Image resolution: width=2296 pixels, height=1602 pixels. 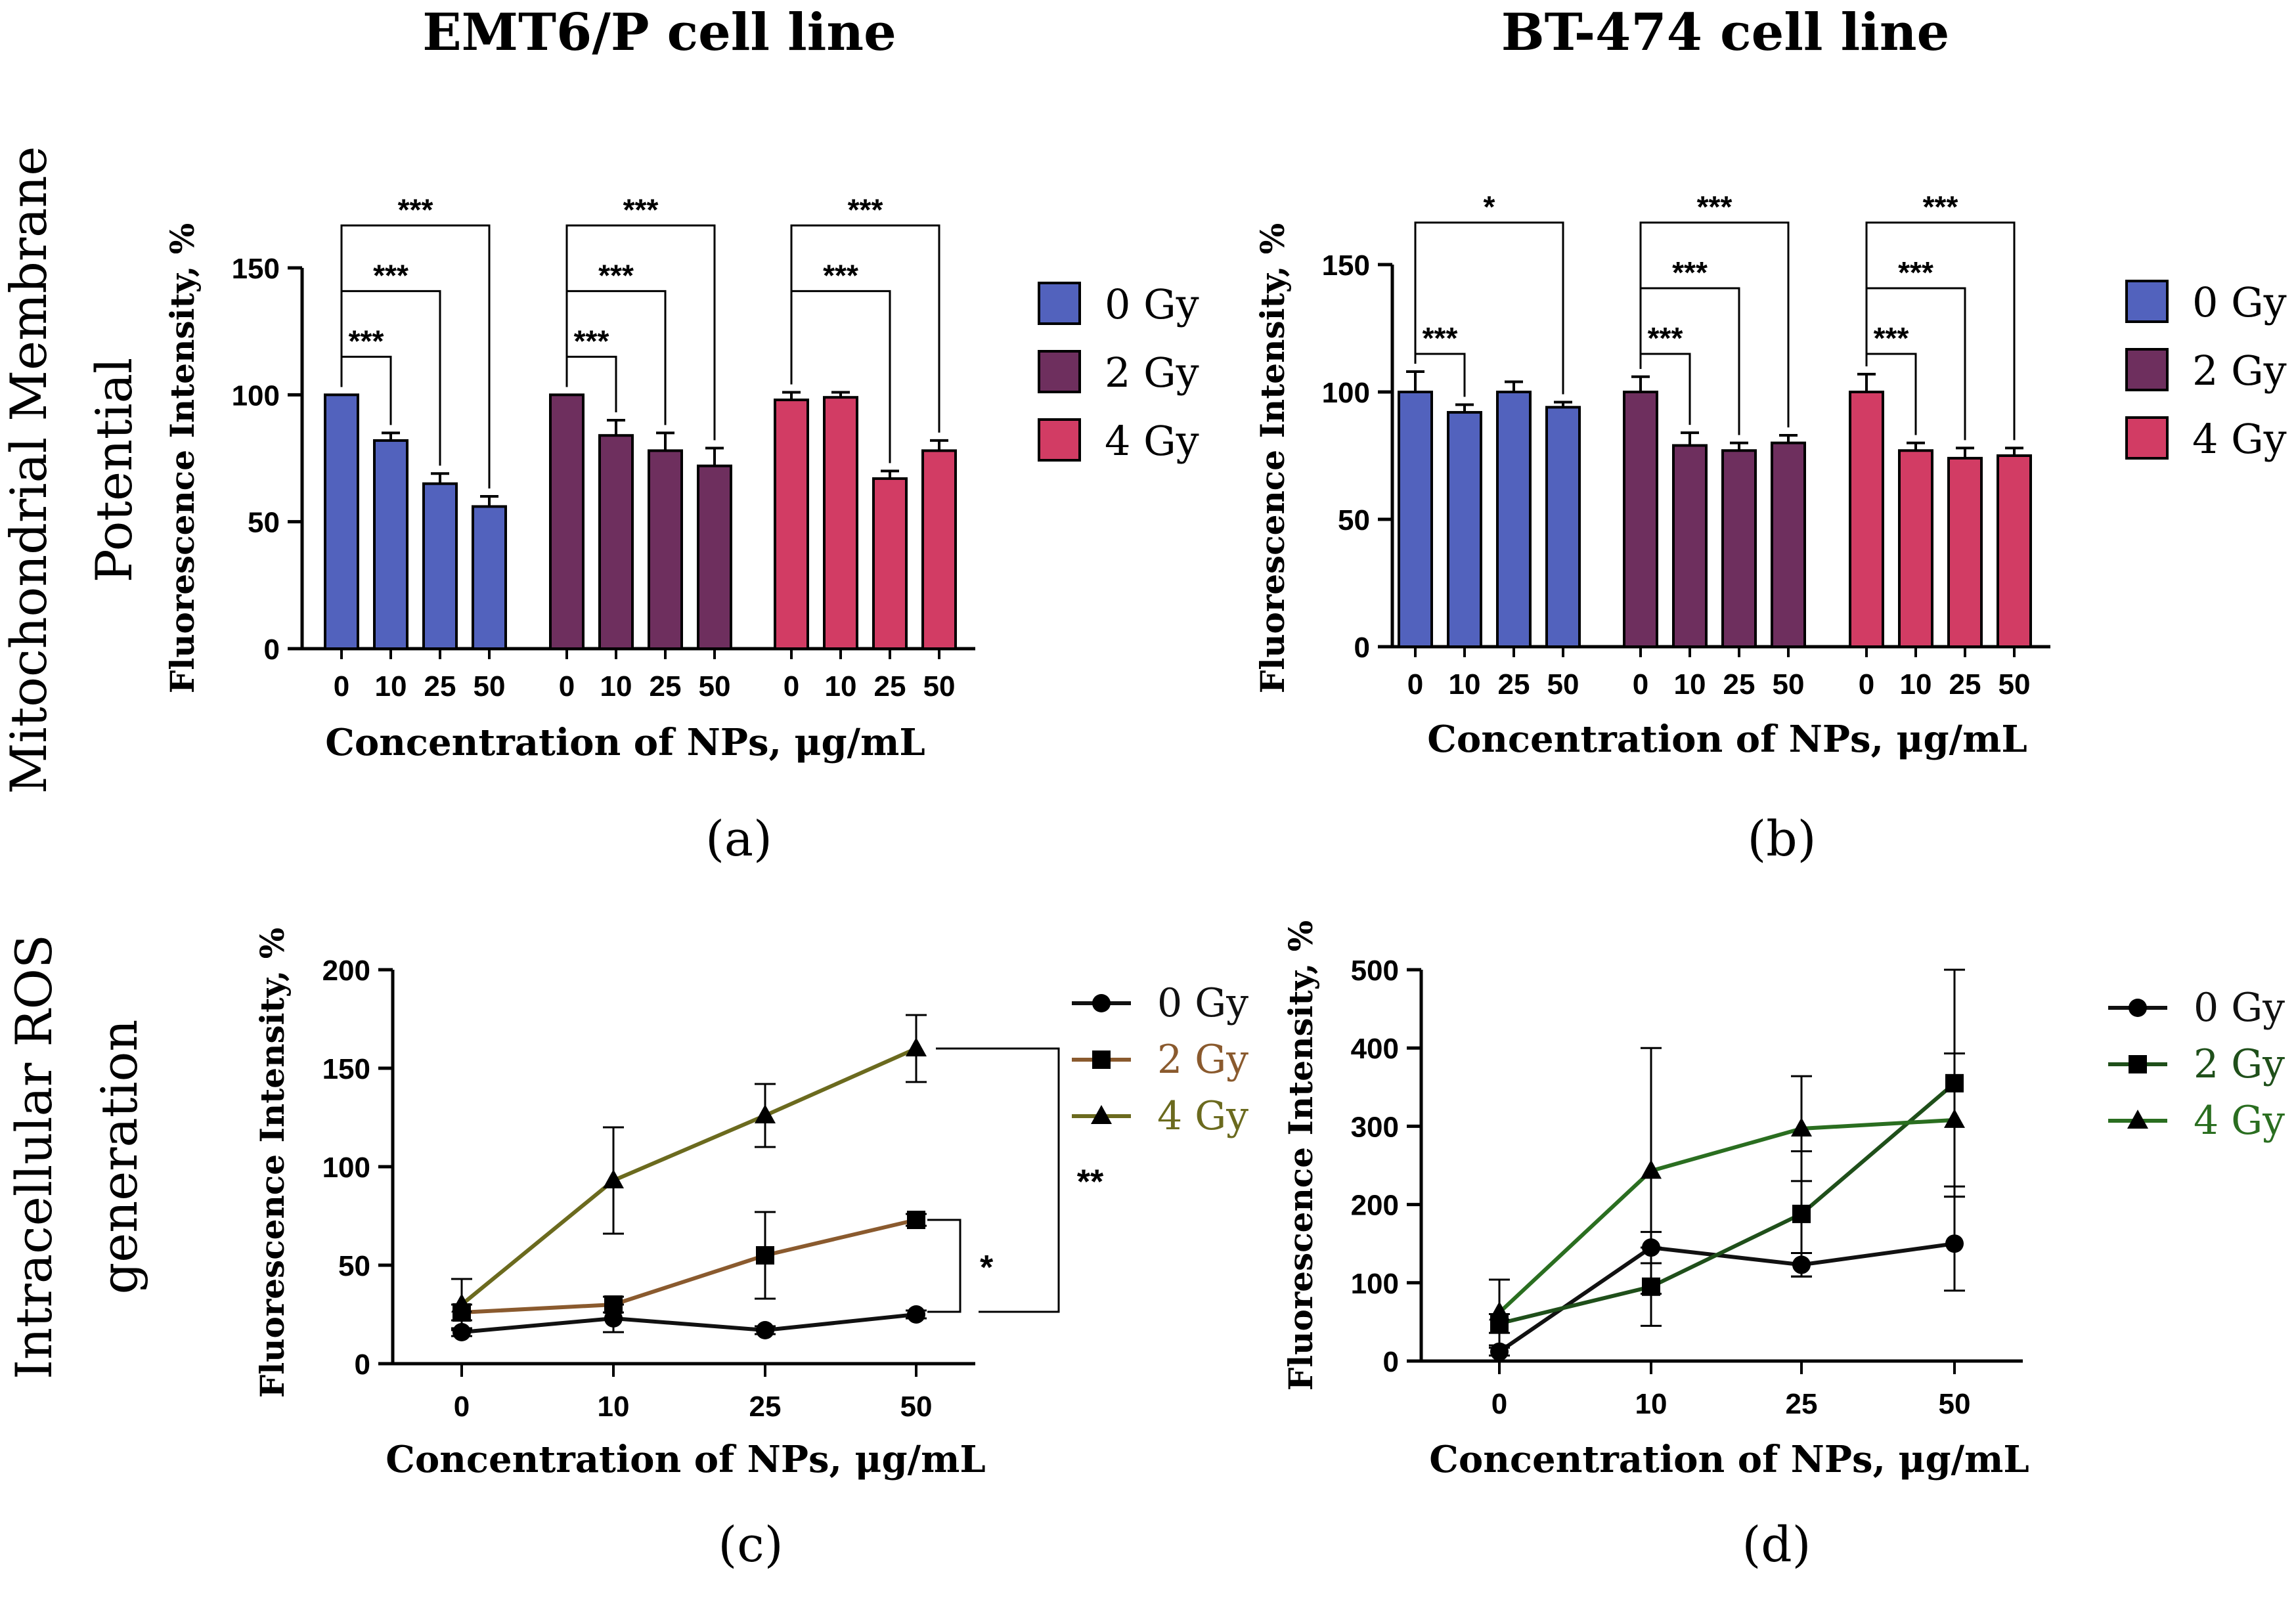 I want to click on row-label-top-line1: Mitochondrial Membrane, so click(x=29, y=470).